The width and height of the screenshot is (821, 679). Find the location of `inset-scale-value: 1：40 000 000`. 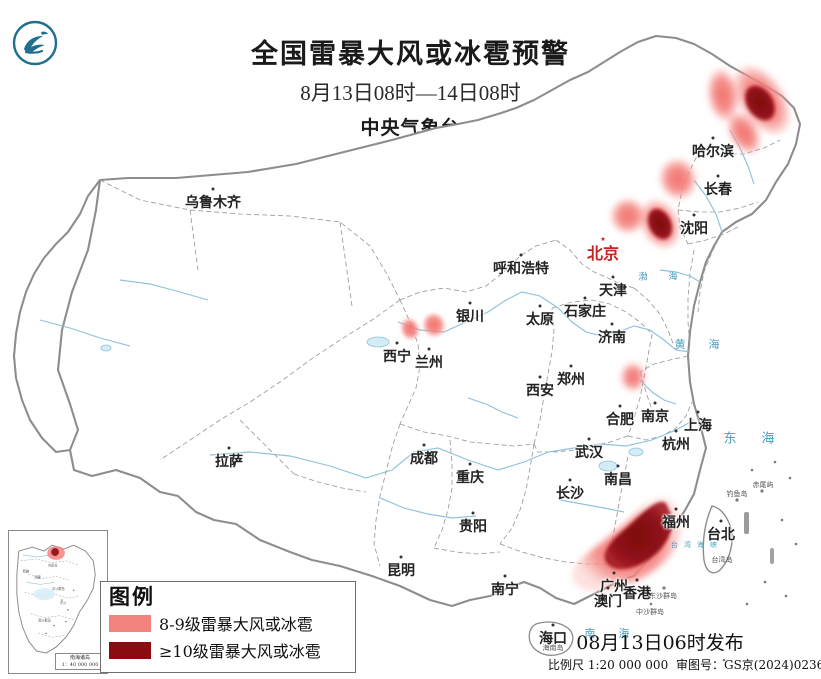

inset-scale-value: 1：40 000 000 is located at coordinates (80, 665).